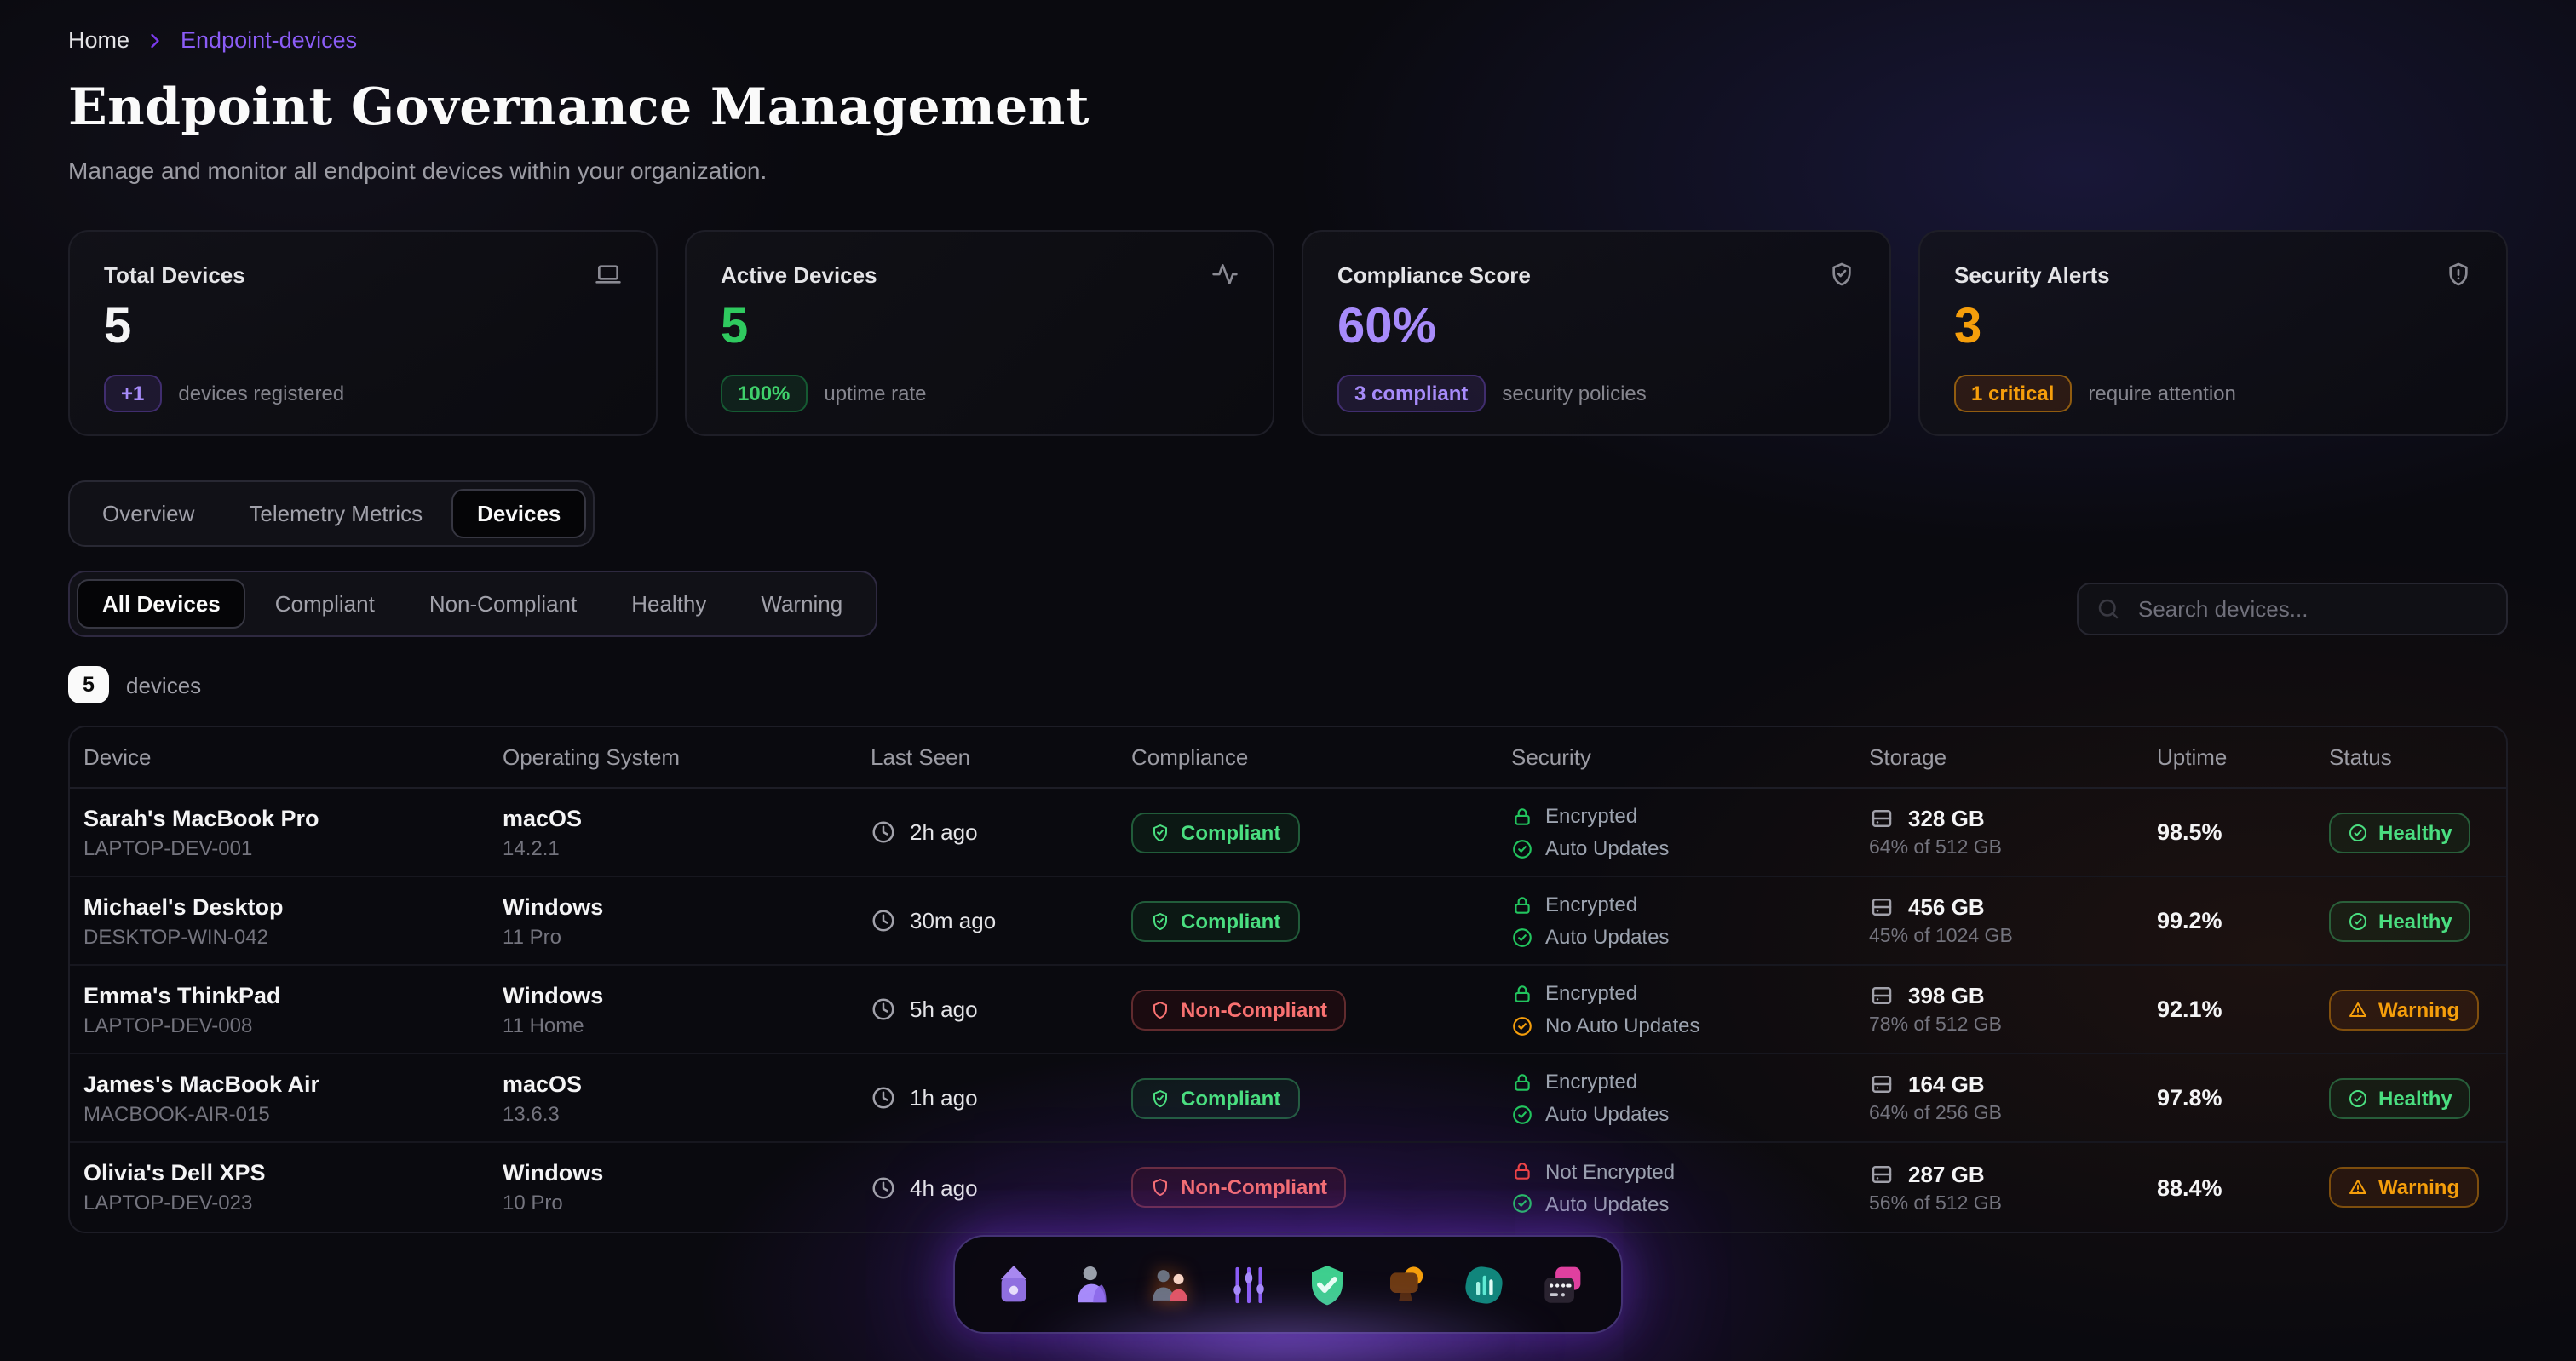 This screenshot has width=2576, height=1361. I want to click on breadcrumb-current: Endpoint-devices, so click(269, 40).